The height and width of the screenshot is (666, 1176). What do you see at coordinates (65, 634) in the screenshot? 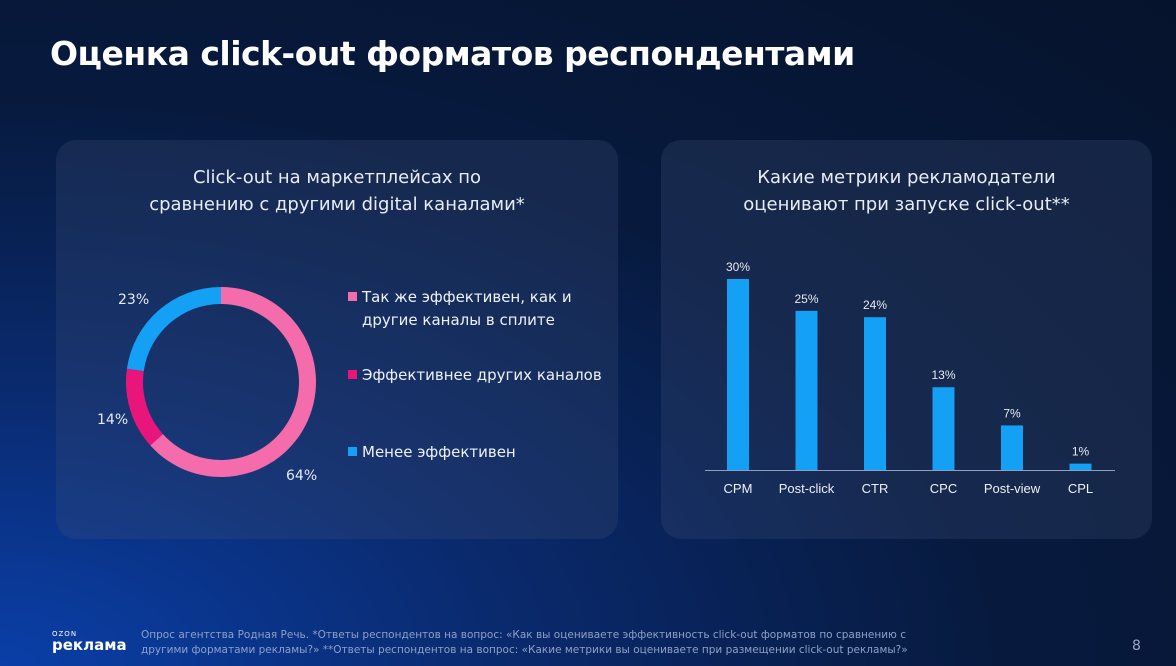
I see `logo-small: OZON` at bounding box center [65, 634].